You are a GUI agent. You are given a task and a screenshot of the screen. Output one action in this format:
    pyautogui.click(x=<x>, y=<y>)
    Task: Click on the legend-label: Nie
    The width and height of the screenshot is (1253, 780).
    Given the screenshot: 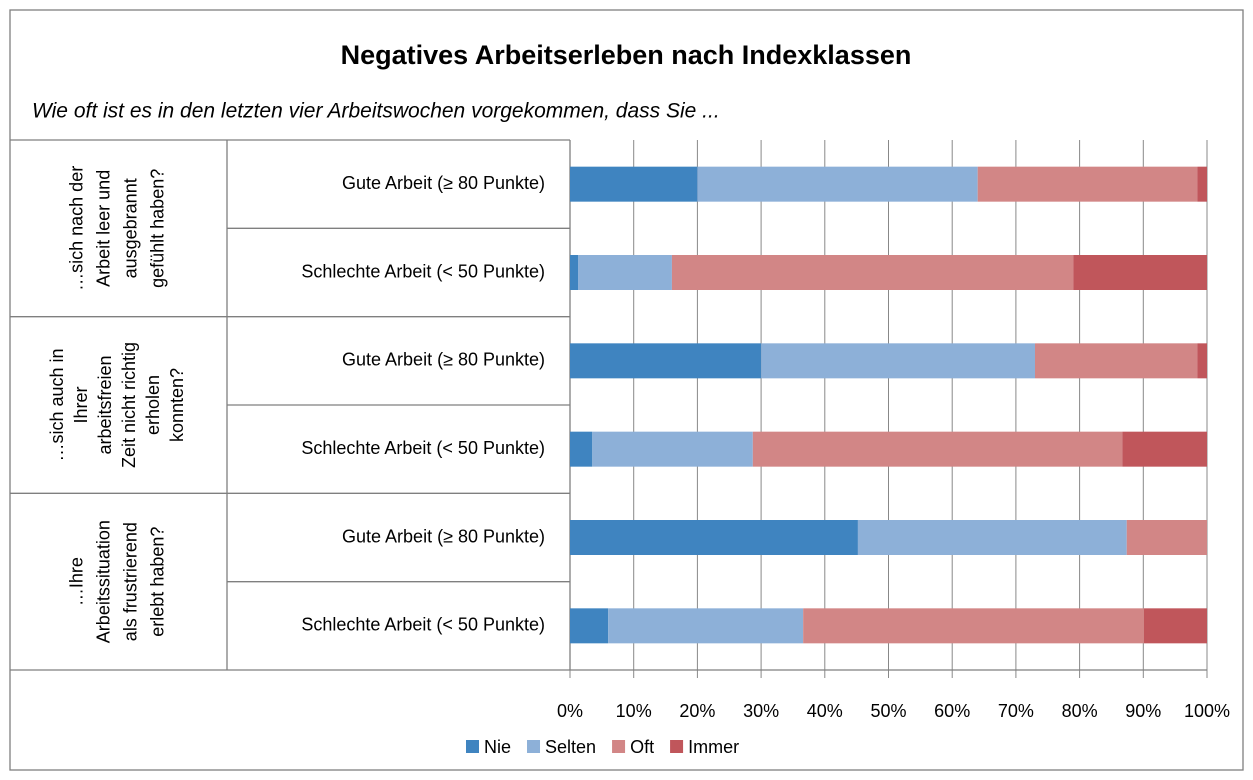 What is the action you would take?
    pyautogui.click(x=497, y=747)
    